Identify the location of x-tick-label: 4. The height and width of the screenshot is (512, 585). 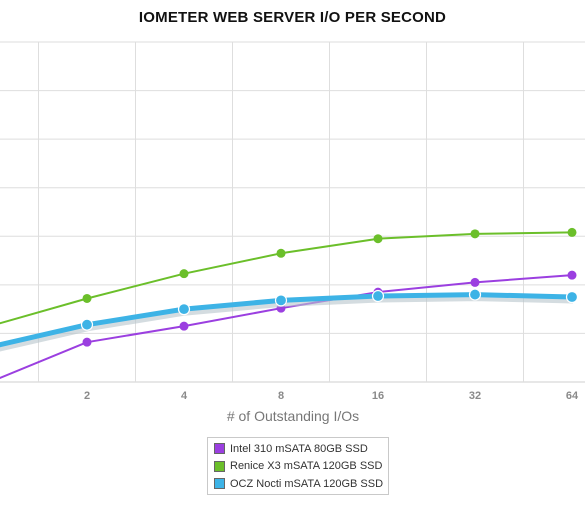
(184, 396).